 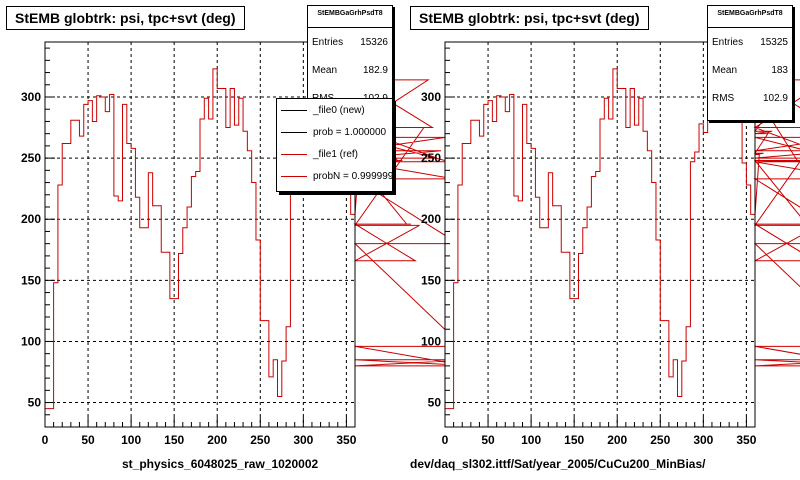 I want to click on legend-label: _file1 (ref), so click(x=336, y=154).